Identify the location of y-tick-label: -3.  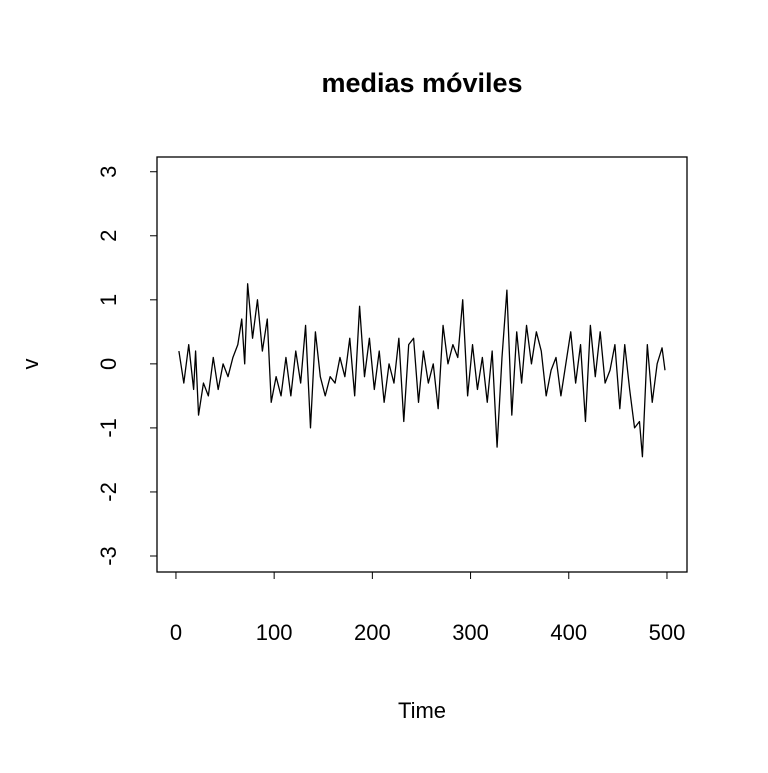
(108, 556).